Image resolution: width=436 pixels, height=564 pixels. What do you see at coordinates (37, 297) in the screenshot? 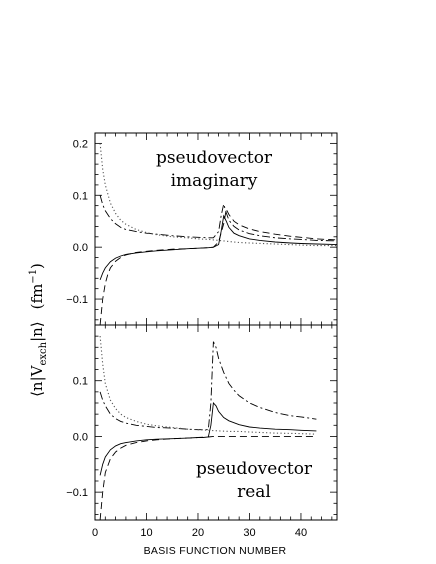
I see `y-axis-units: (fm` at bounding box center [37, 297].